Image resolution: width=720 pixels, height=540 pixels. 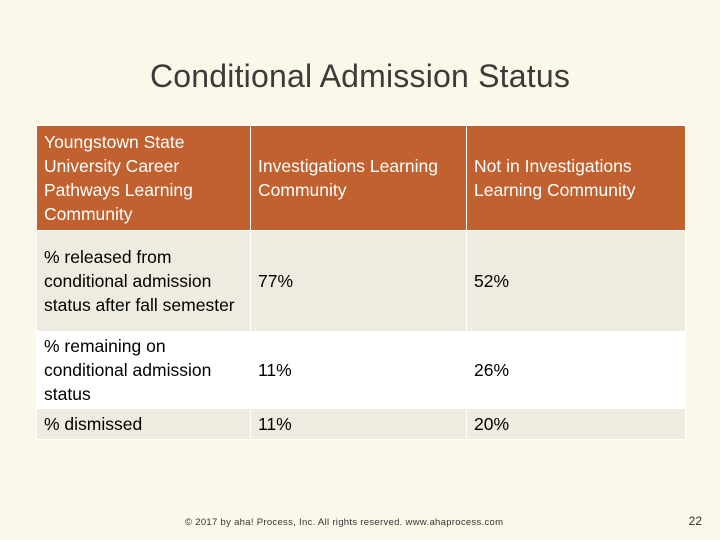 What do you see at coordinates (576, 178) in the screenshot?
I see `header-not-investigations: Not in Investigations Learning Community` at bounding box center [576, 178].